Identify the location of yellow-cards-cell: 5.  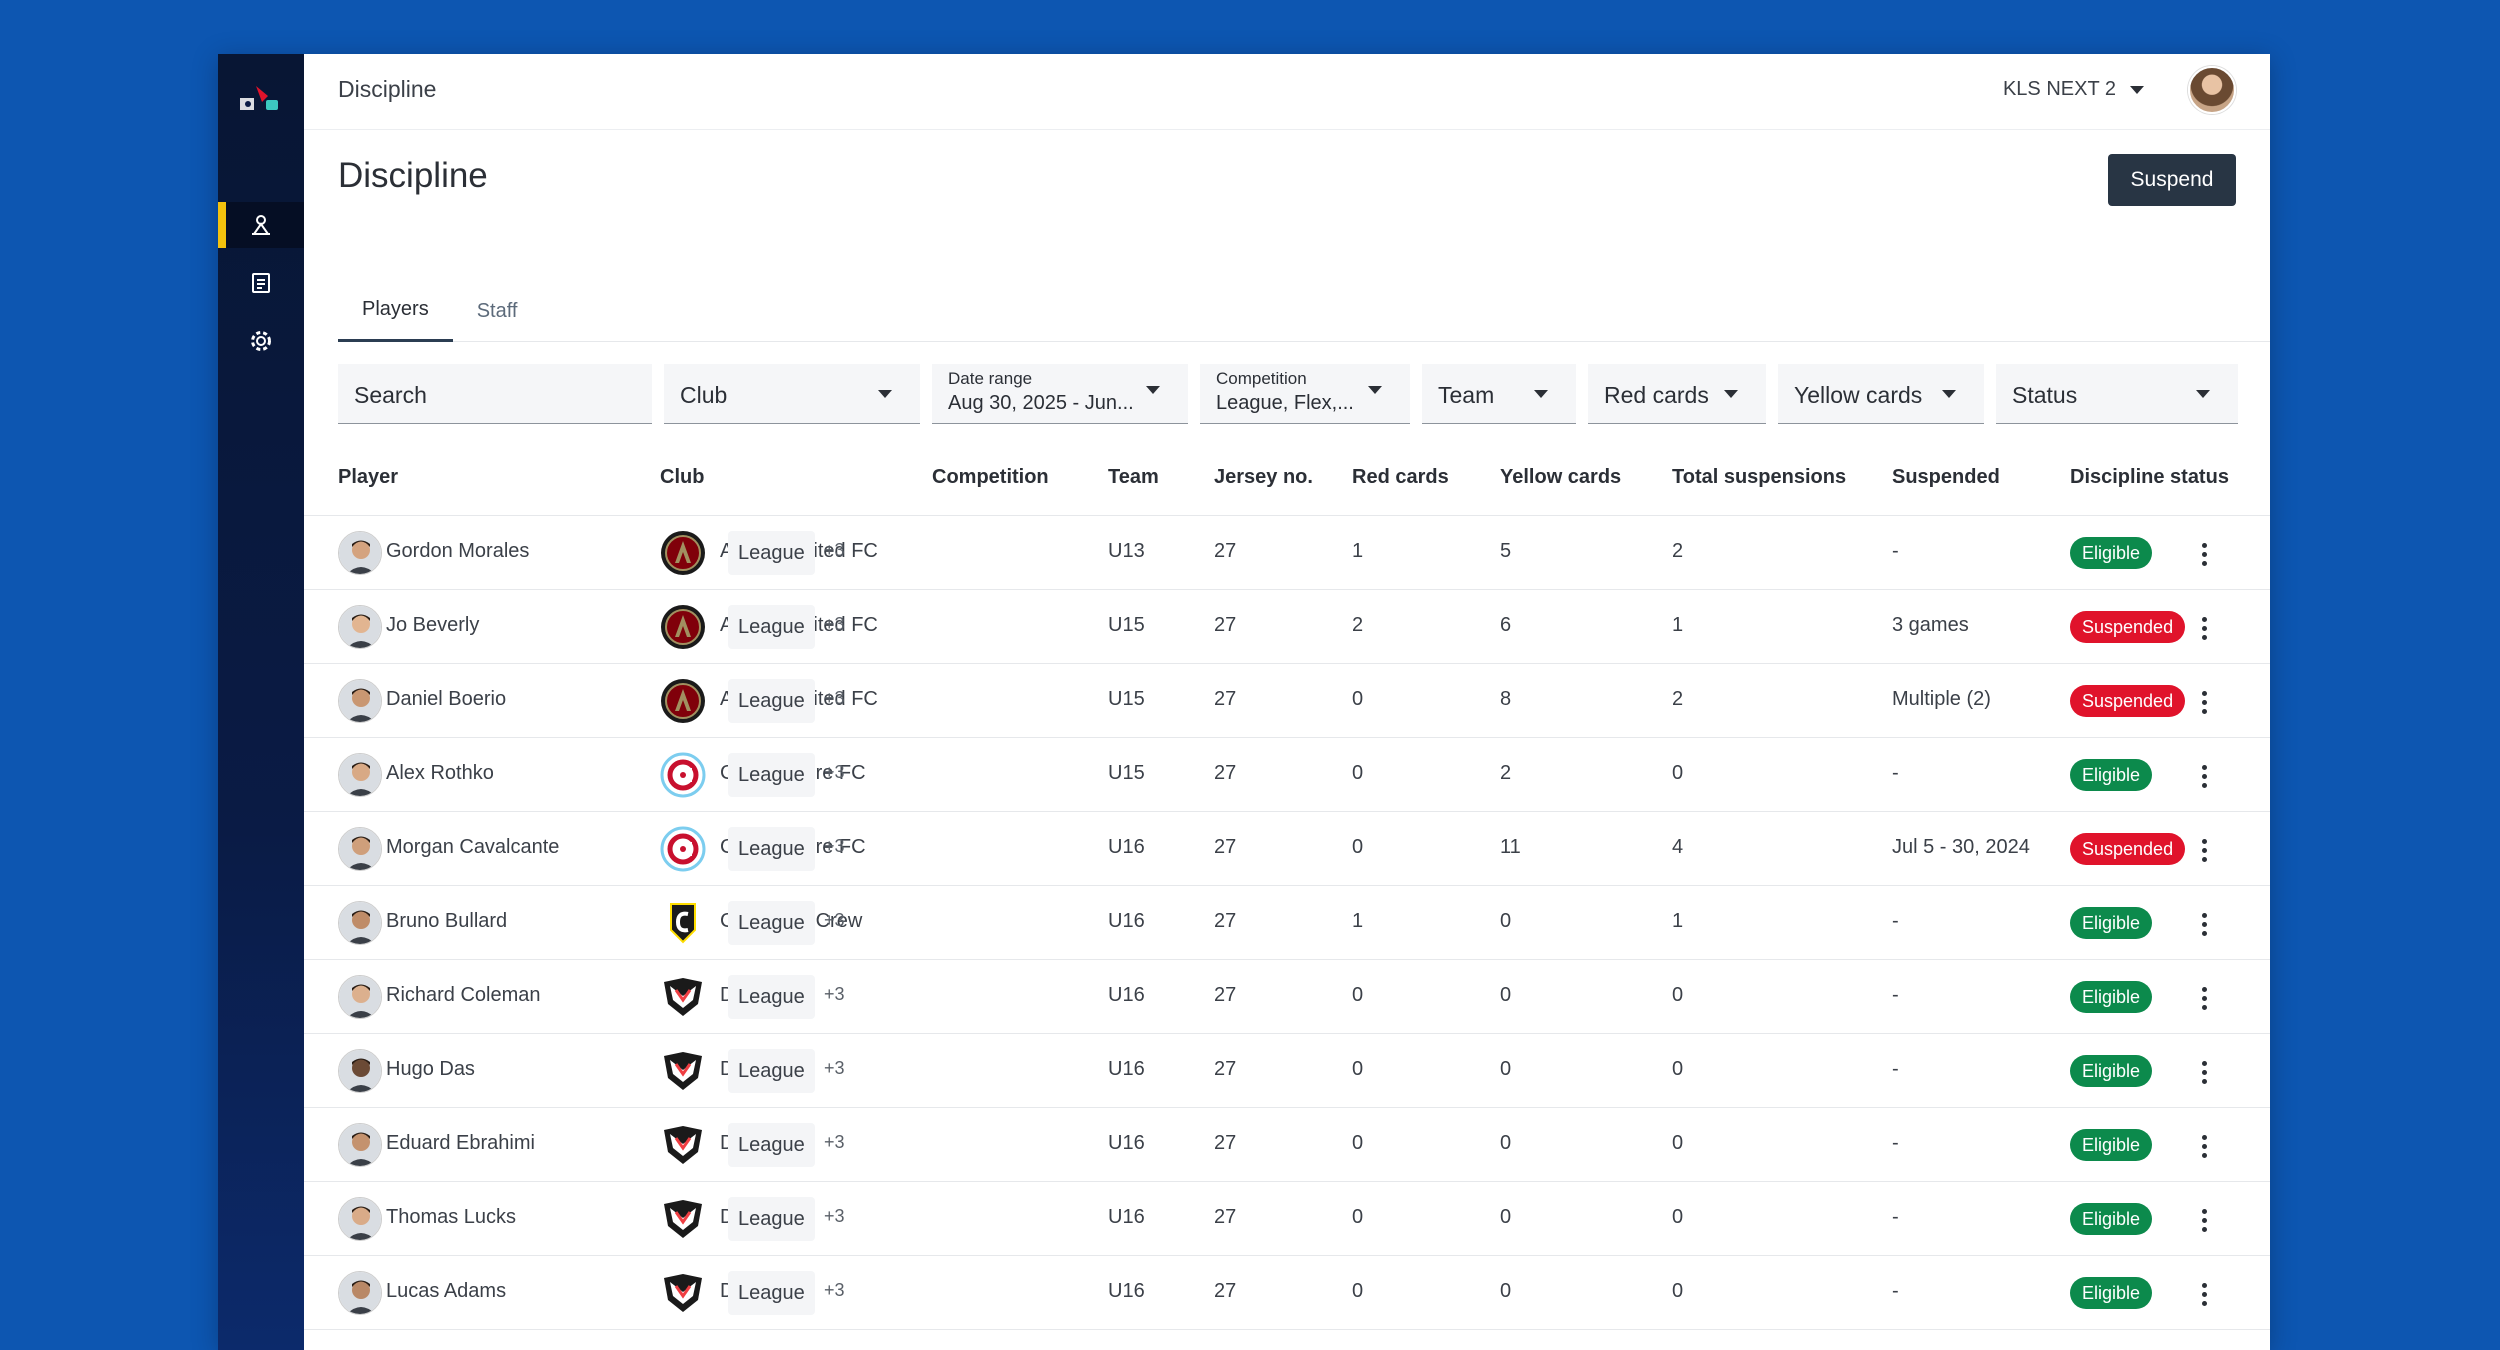
(1506, 551).